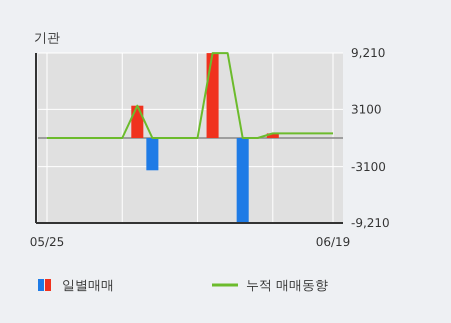 The image size is (451, 323). Describe the element at coordinates (333, 242) in the screenshot. I see `x-tick-label: 06/19` at that location.